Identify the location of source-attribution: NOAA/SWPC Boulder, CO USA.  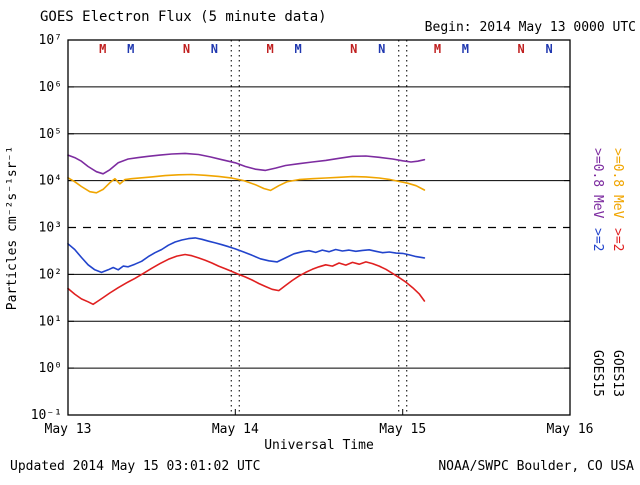
(536, 466).